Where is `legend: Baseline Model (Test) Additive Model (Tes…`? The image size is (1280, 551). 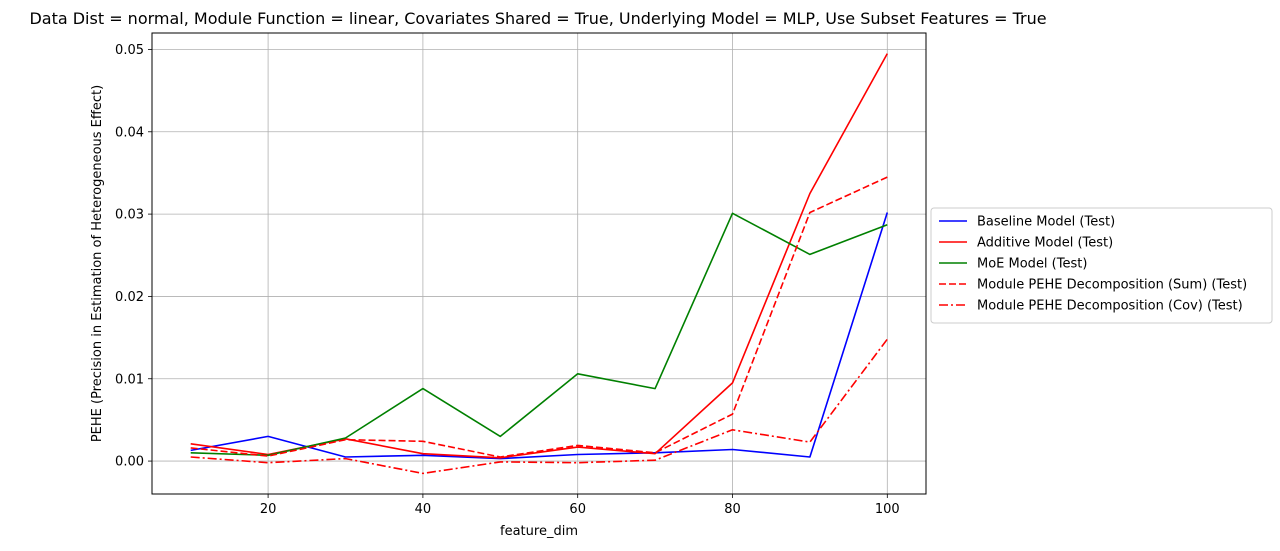
legend: Baseline Model (Test) Additive Model (Tes… is located at coordinates (1101, 265).